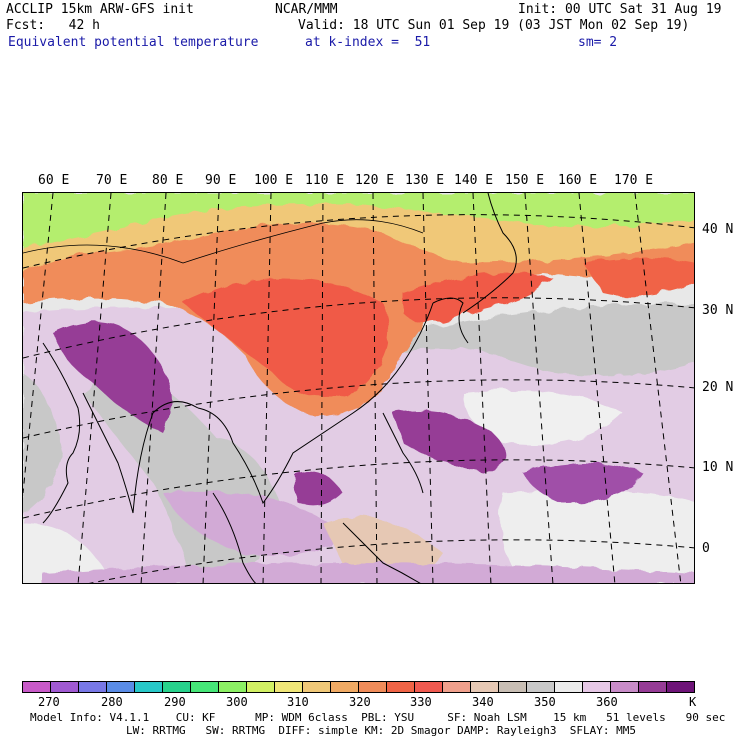 This screenshot has width=740, height=740. What do you see at coordinates (53, 25) in the screenshot?
I see `forecast-hour: Fcst: 42 h` at bounding box center [53, 25].